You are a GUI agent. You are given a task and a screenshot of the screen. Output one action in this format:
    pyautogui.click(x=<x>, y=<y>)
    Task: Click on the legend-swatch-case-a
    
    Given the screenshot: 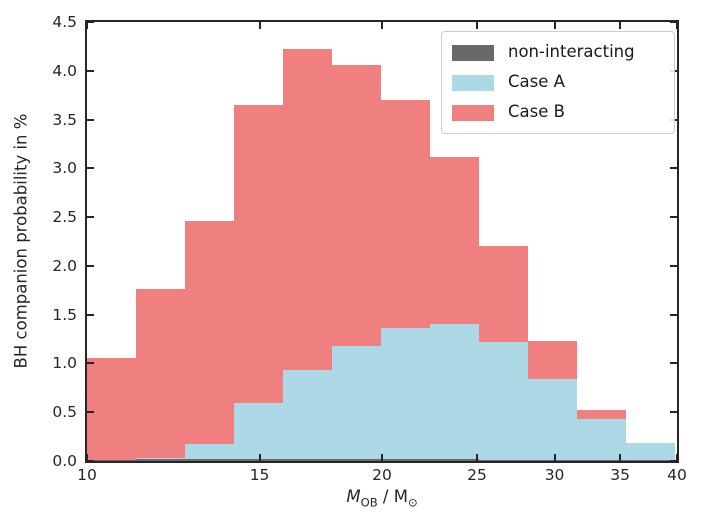 What is the action you would take?
    pyautogui.click(x=473, y=82)
    